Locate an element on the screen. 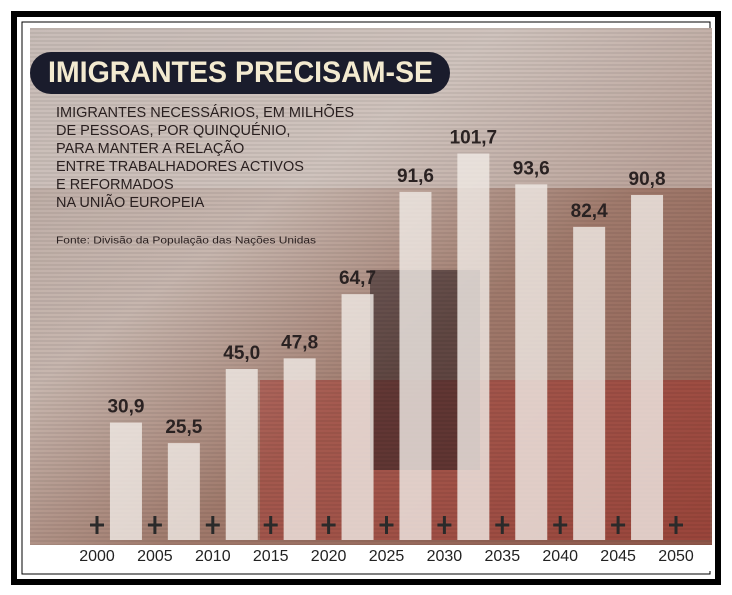 The height and width of the screenshot is (595, 732). x-tick-label: 2050 is located at coordinates (676, 556).